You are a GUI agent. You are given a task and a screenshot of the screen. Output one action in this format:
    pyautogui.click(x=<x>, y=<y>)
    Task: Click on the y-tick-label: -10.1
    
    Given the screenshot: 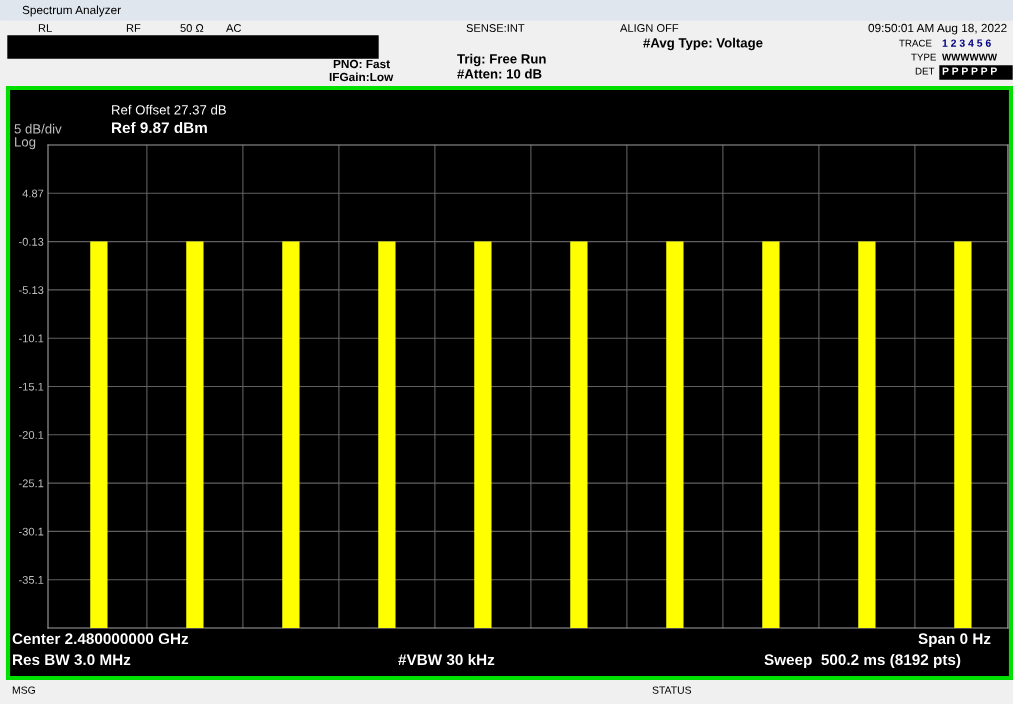 What is the action you would take?
    pyautogui.click(x=31, y=338)
    